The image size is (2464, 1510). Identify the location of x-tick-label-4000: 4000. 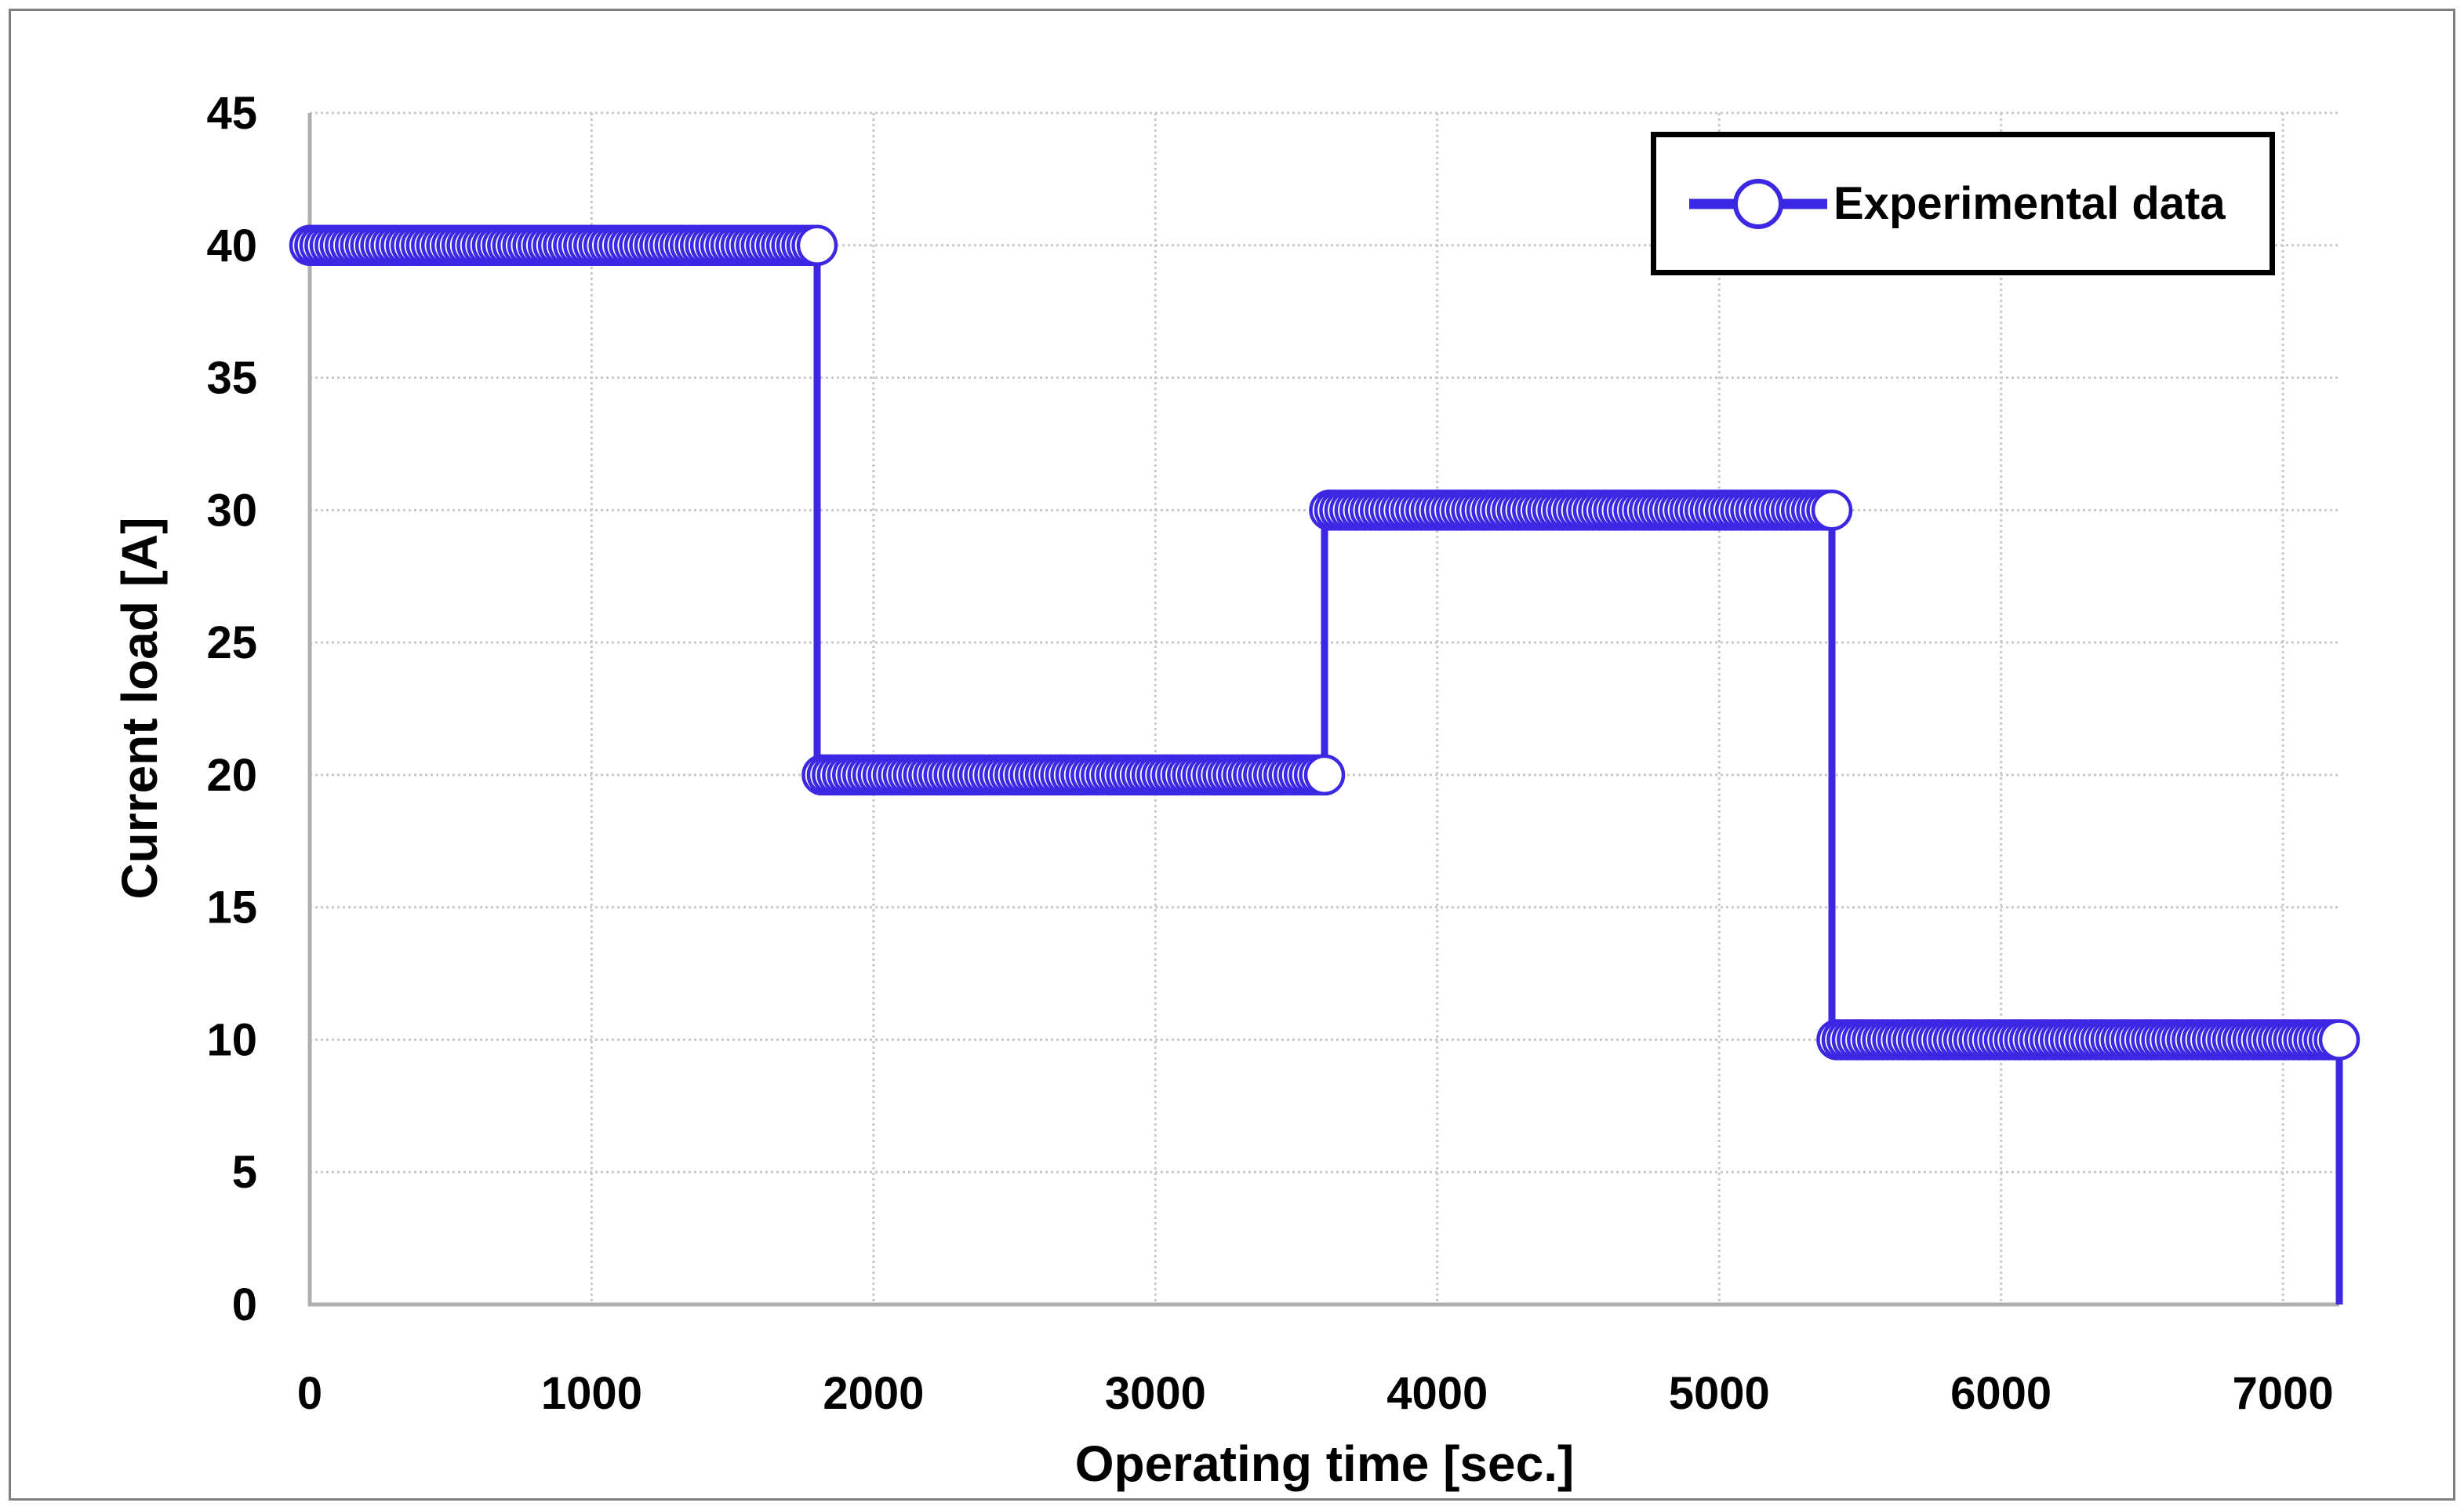
(1437, 1393).